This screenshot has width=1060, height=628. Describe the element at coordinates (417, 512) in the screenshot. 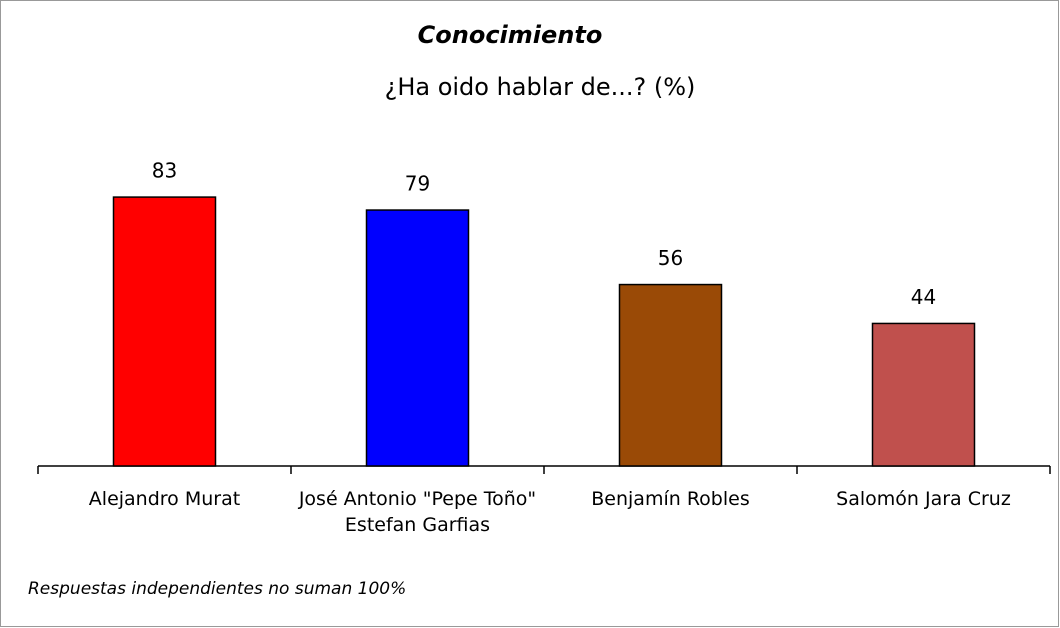

I see `x-tick-label: José Antonio "Pepe Toño" Estefan Garfias` at that location.